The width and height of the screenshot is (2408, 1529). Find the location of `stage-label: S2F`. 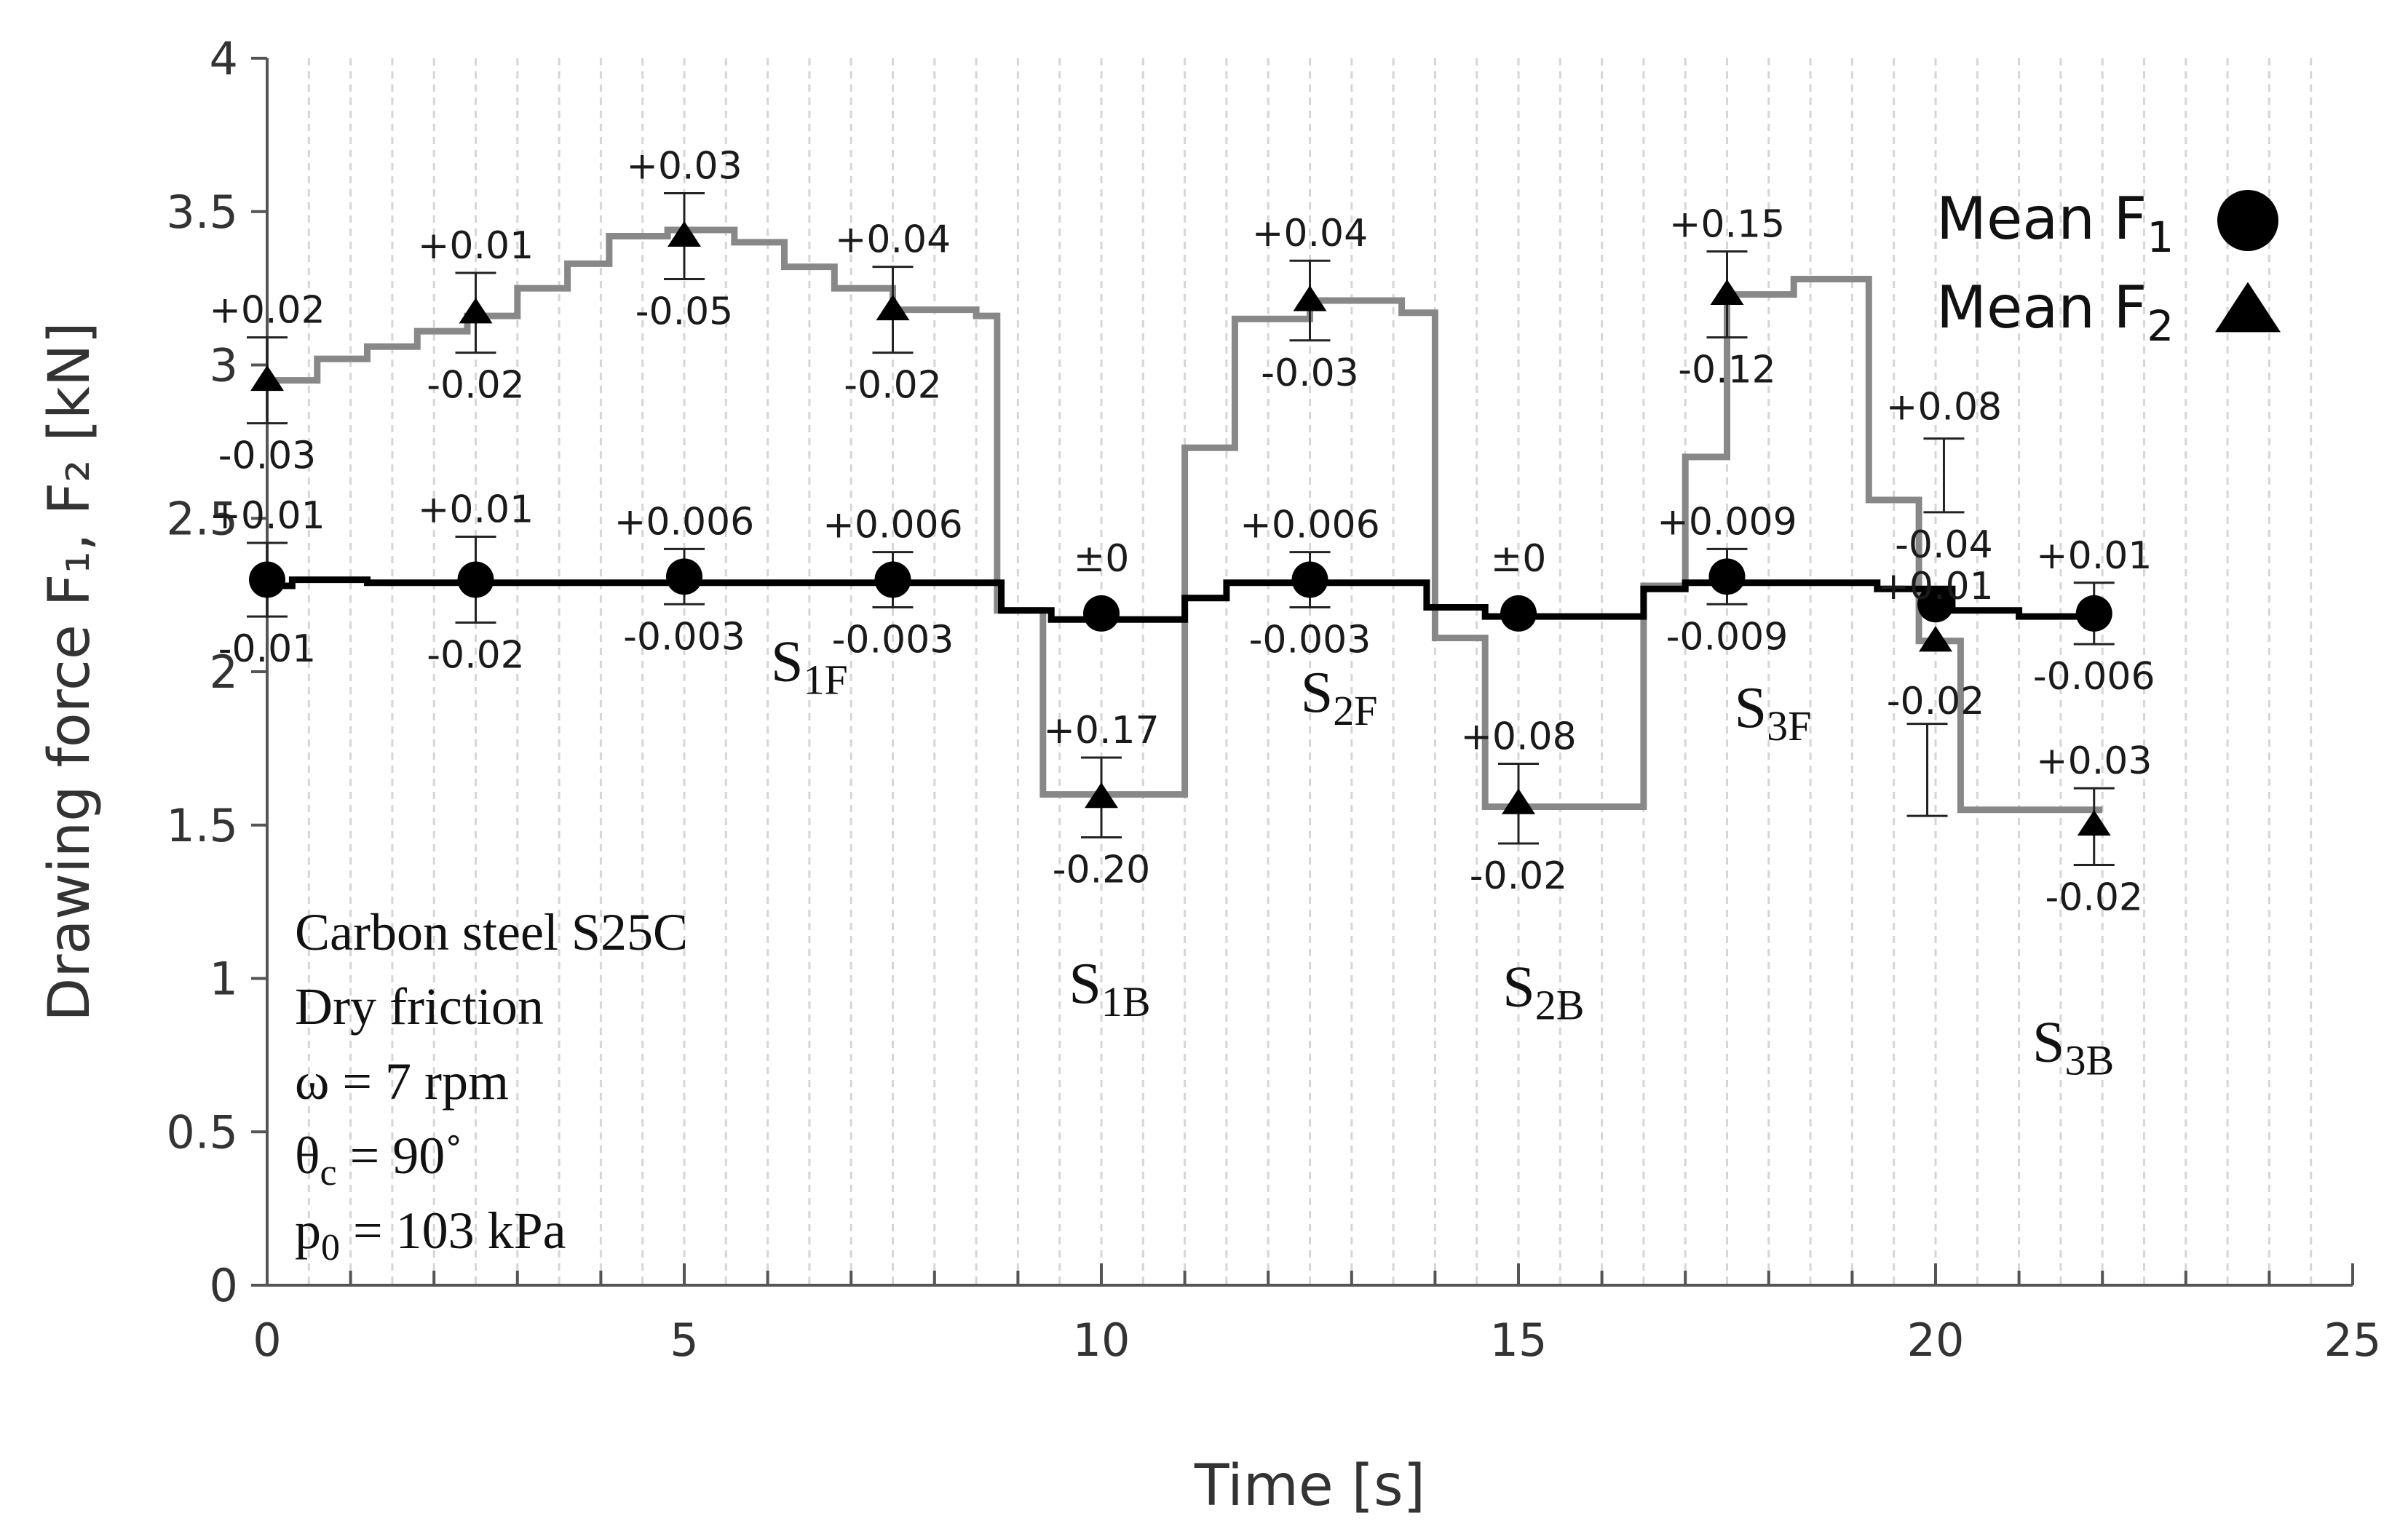

stage-label: S2F is located at coordinates (1339, 697).